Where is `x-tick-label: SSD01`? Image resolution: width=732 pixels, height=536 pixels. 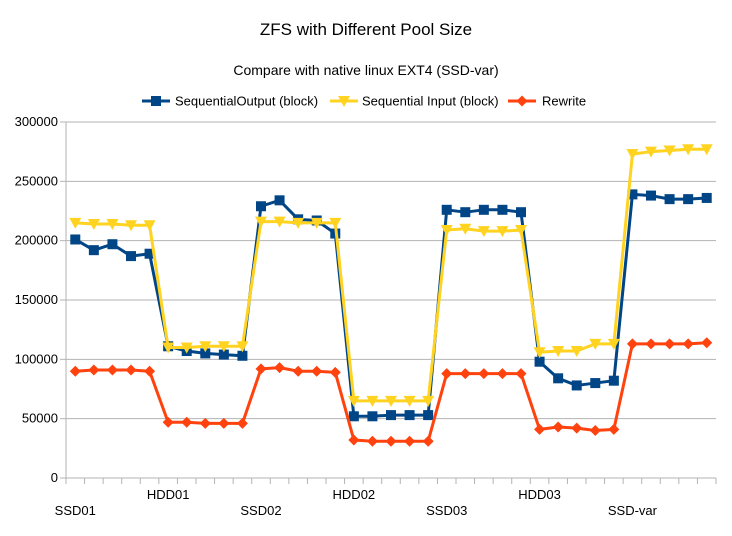 x-tick-label: SSD01 is located at coordinates (75, 510).